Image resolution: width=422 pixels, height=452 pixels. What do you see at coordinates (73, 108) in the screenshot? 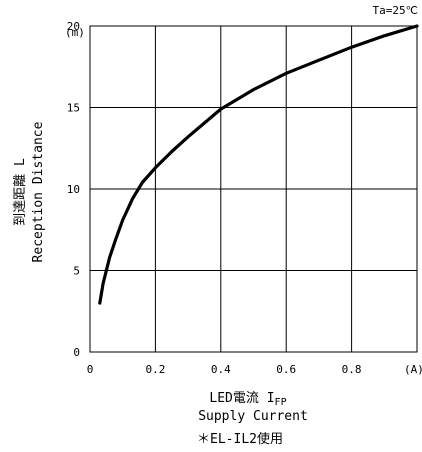
I see `y-tick-label: 15` at bounding box center [73, 108].